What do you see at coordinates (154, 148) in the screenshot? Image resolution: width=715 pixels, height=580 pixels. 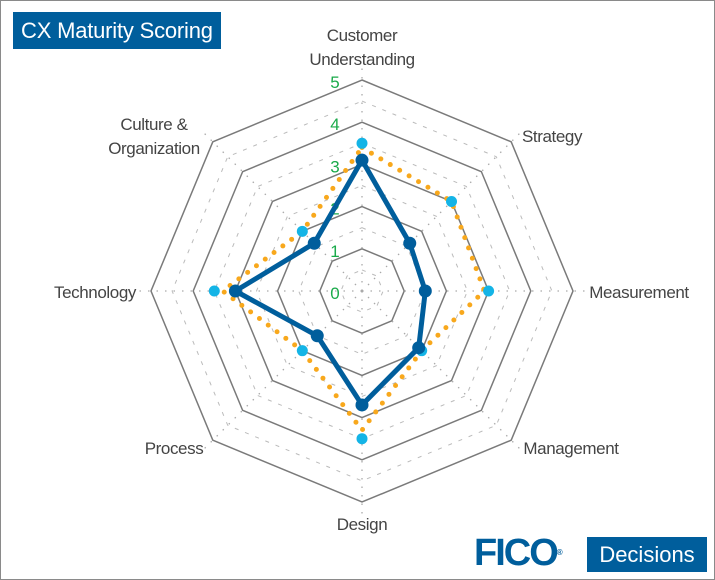 I see `category-label: Organization` at bounding box center [154, 148].